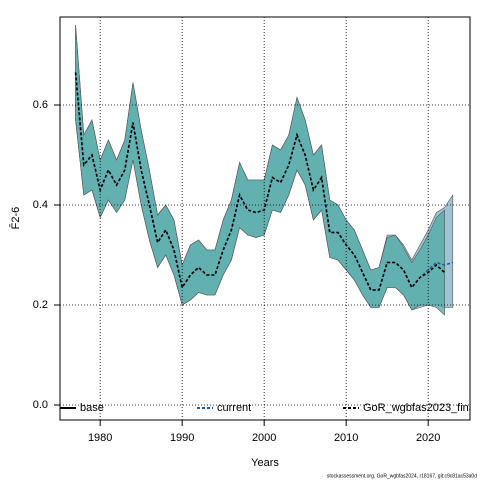 Image resolution: width=480 pixels, height=480 pixels. Describe the element at coordinates (40, 405) in the screenshot. I see `y-tick-label: 0.0` at that location.